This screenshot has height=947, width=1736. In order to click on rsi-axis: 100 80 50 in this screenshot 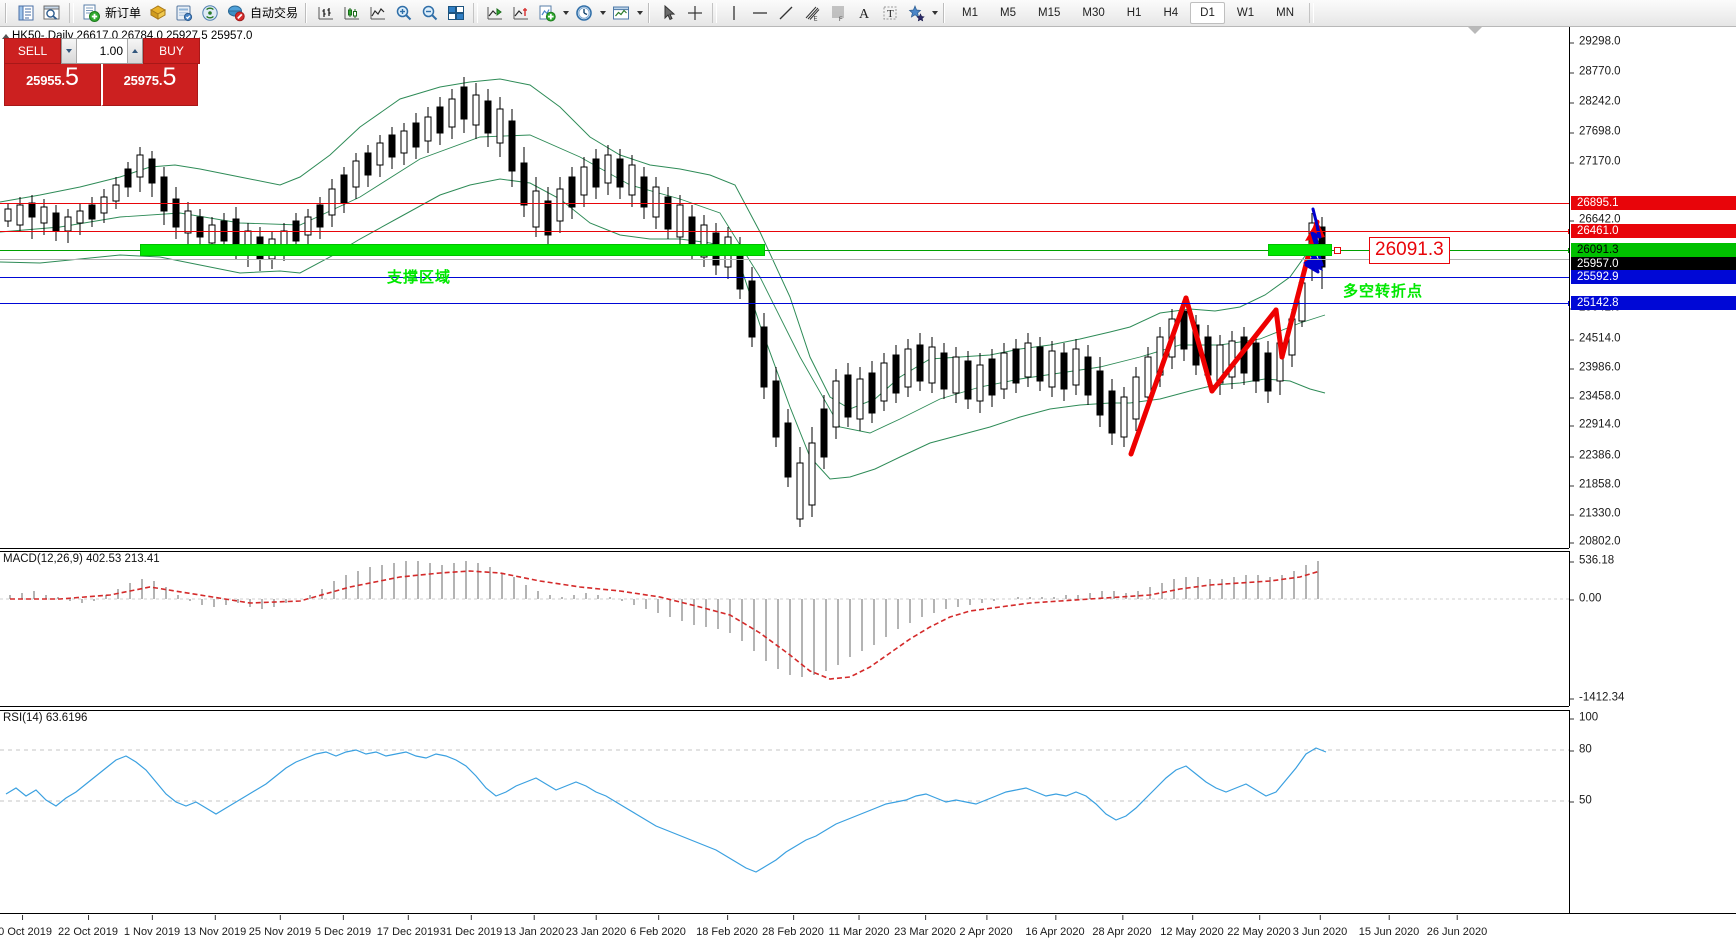, I will do `click(1652, 811)`.